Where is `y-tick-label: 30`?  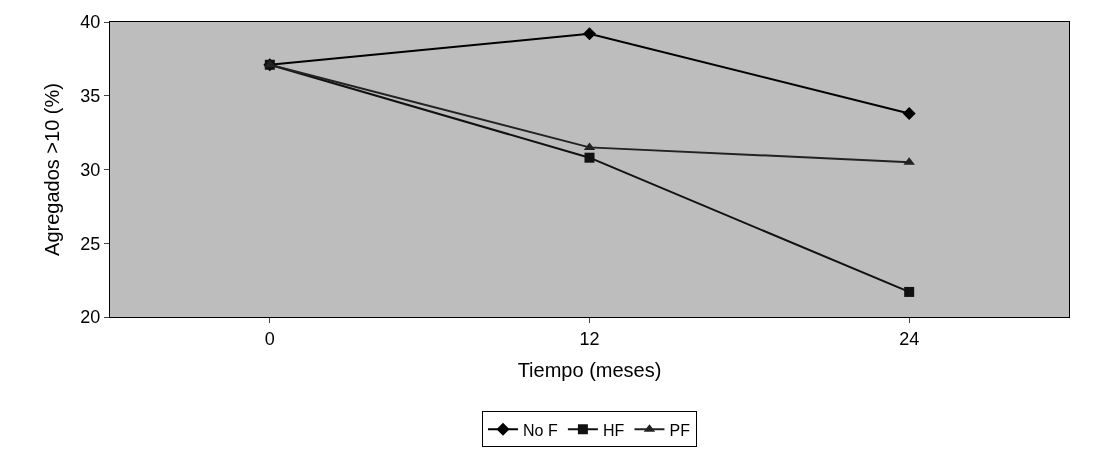
y-tick-label: 30 is located at coordinates (90, 169).